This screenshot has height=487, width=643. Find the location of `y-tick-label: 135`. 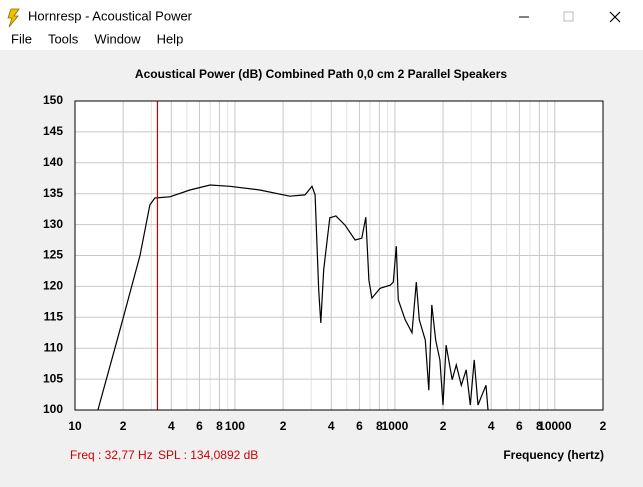

y-tick-label: 135 is located at coordinates (53, 193).